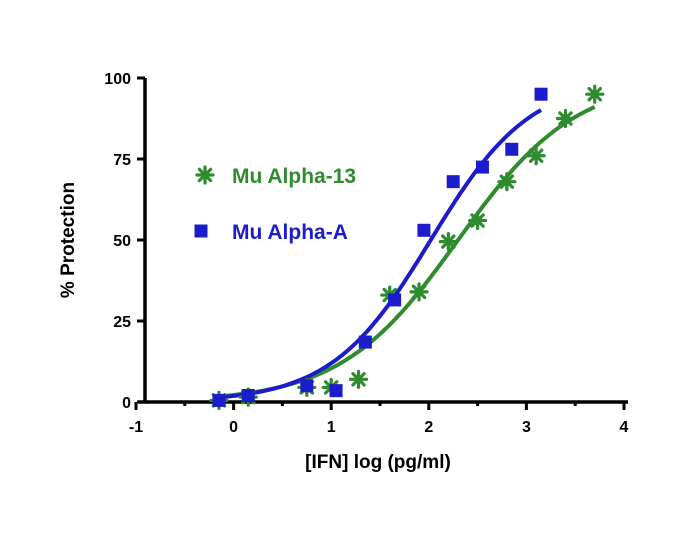  What do you see at coordinates (624, 427) in the screenshot?
I see `x-tick-label: 4` at bounding box center [624, 427].